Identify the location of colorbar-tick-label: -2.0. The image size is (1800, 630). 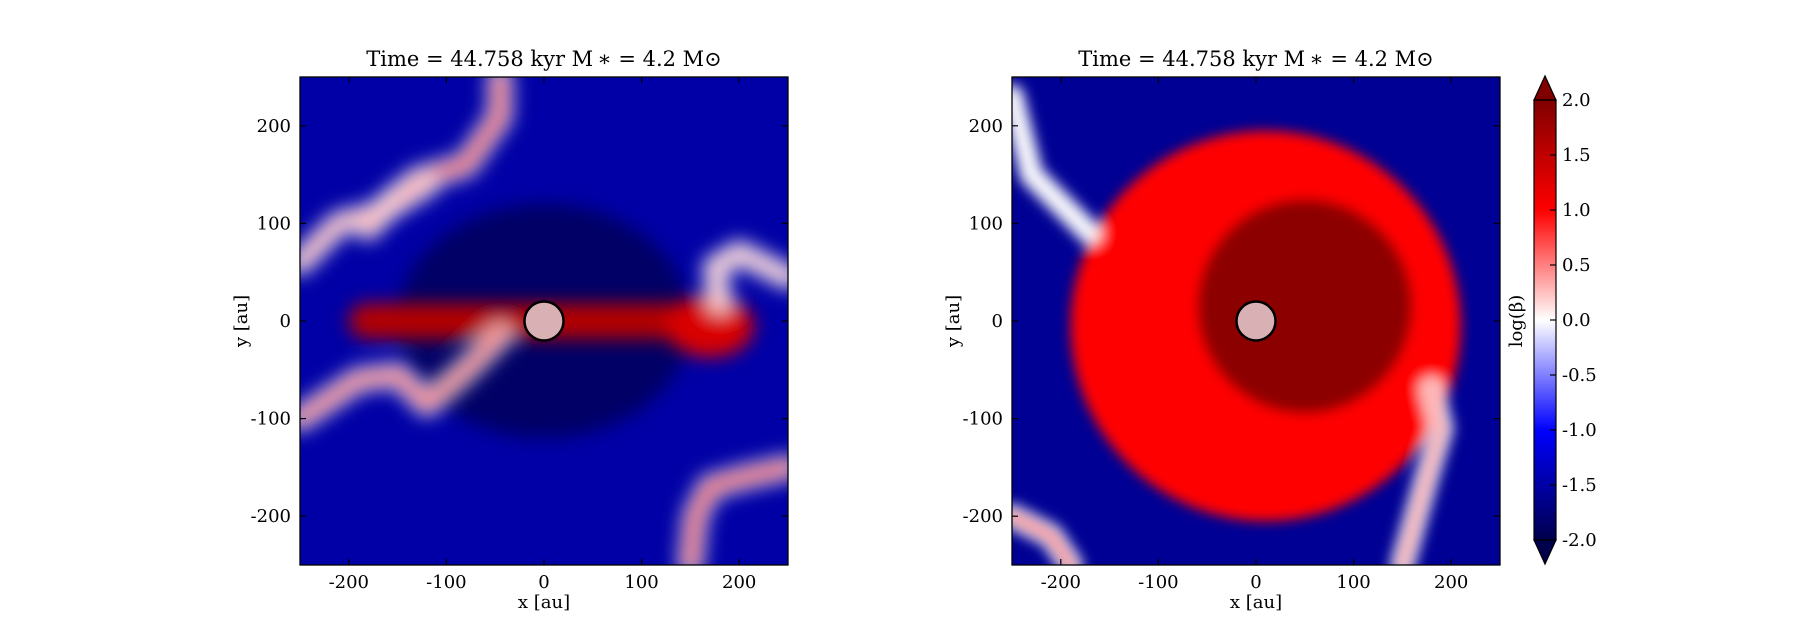
(1579, 540).